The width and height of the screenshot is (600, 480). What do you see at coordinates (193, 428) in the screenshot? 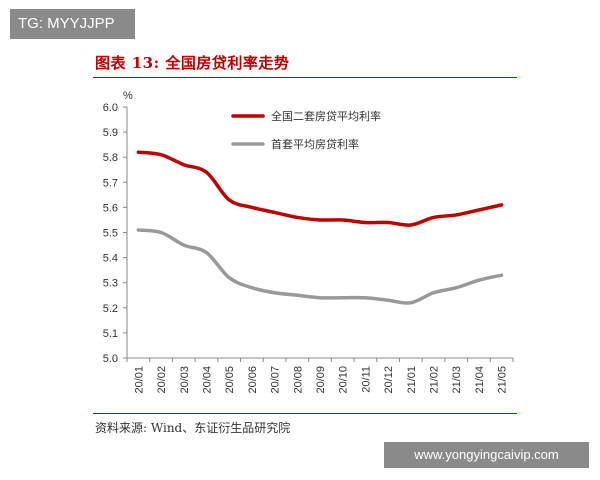
I see `source-note: 资料来源: Wind、东证衍生品研究院` at bounding box center [193, 428].